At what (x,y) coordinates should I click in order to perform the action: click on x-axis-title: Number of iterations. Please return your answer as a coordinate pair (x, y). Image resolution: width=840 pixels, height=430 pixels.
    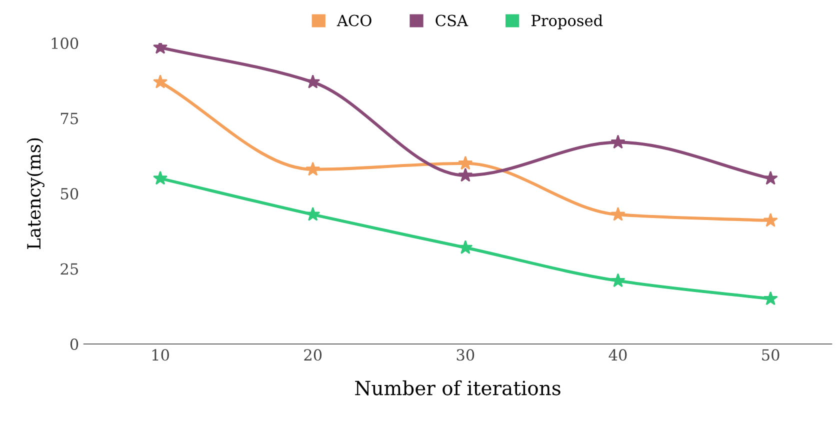
    Looking at the image, I should click on (457, 388).